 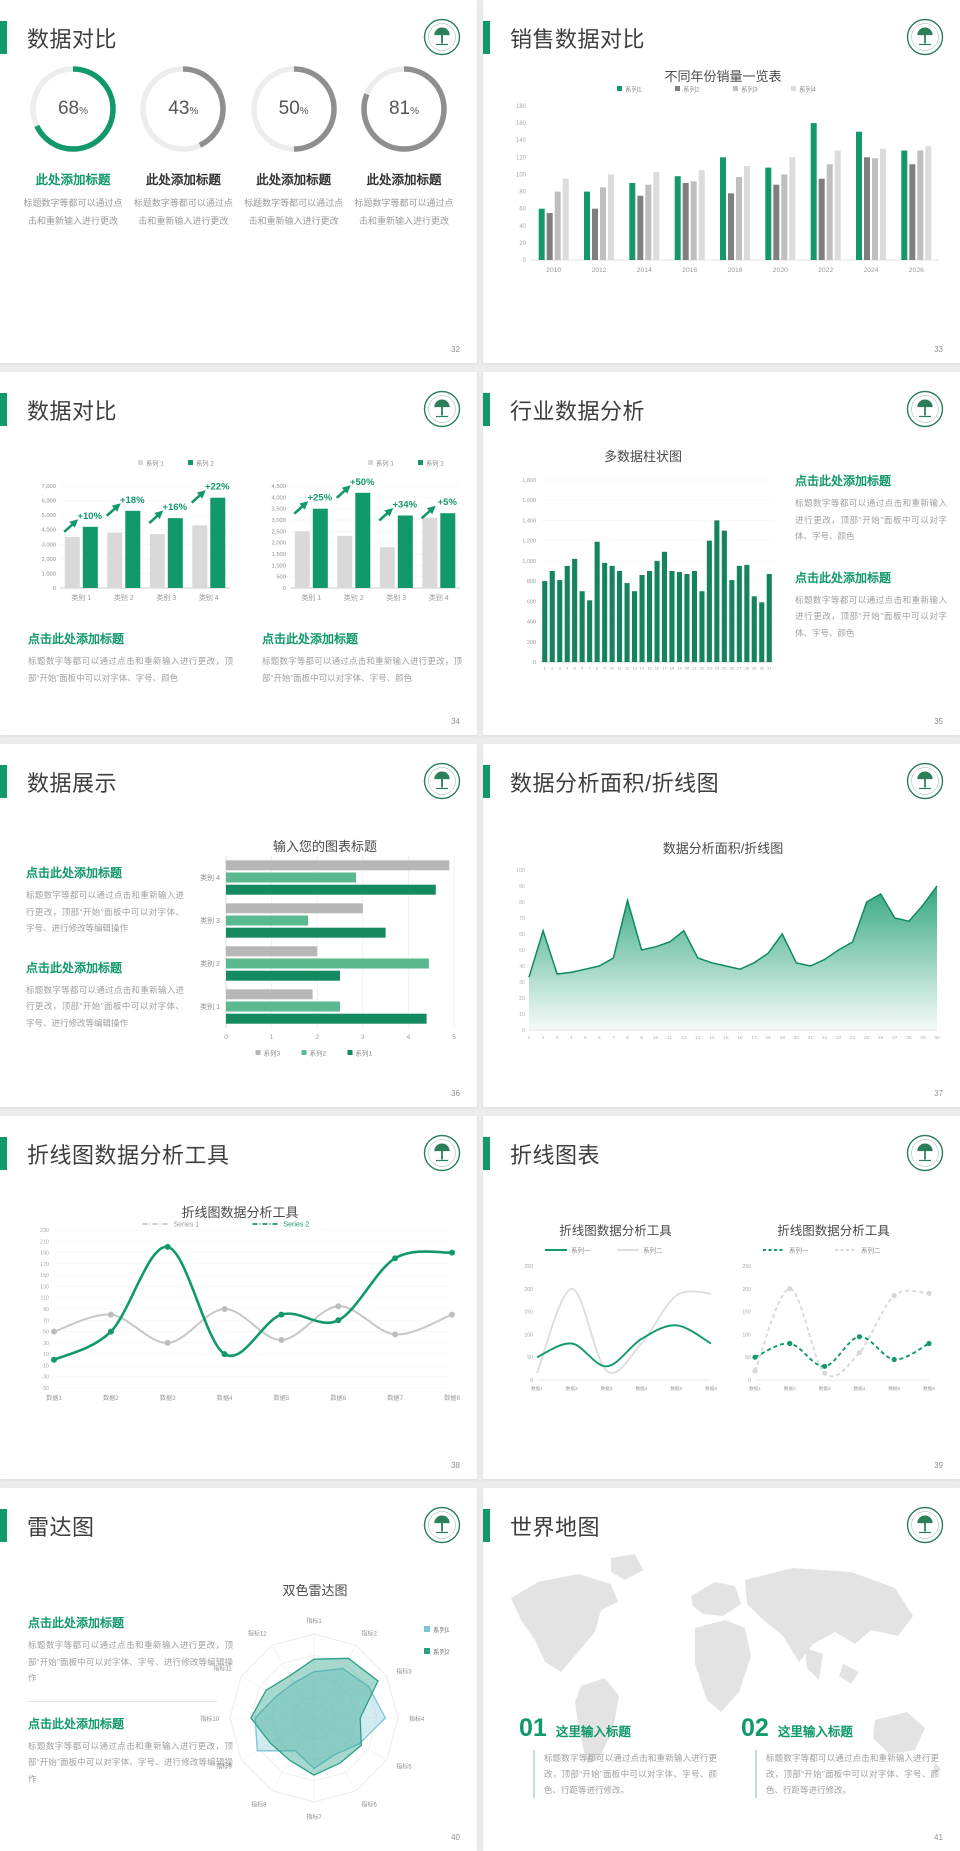 What do you see at coordinates (894, 1388) in the screenshot?
I see `svg-text: 数据5` at bounding box center [894, 1388].